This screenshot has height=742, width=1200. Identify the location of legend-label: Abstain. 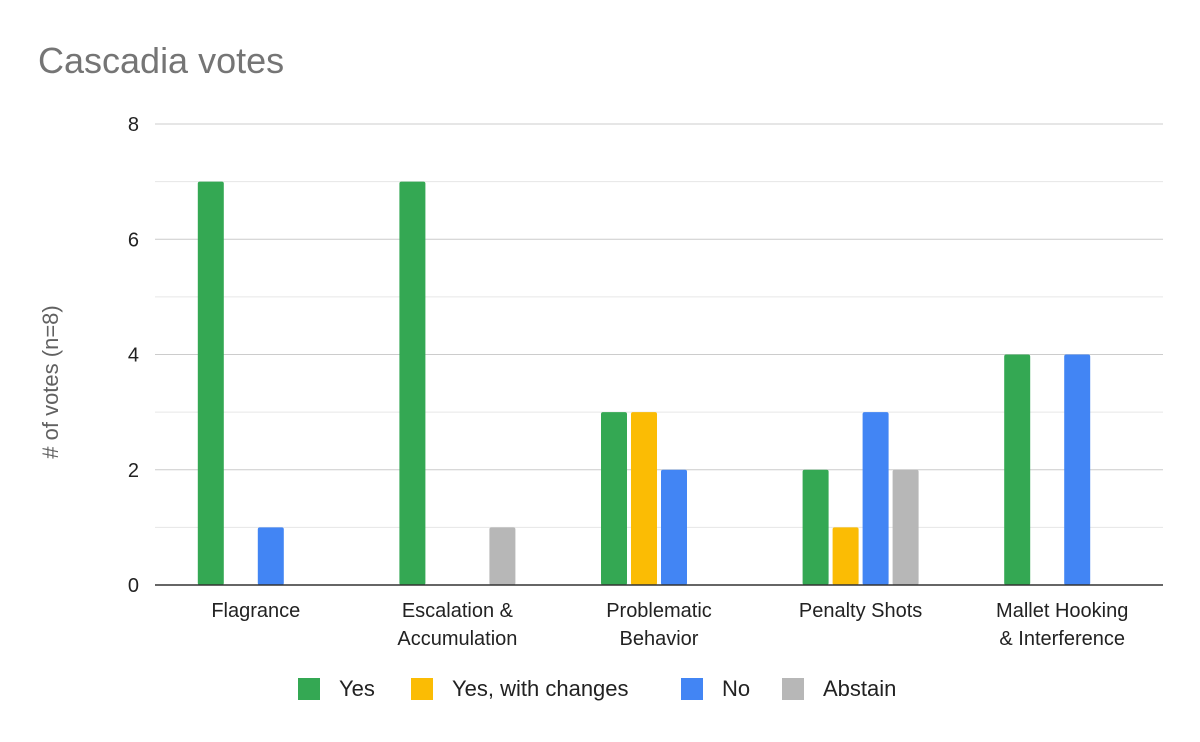
(860, 688).